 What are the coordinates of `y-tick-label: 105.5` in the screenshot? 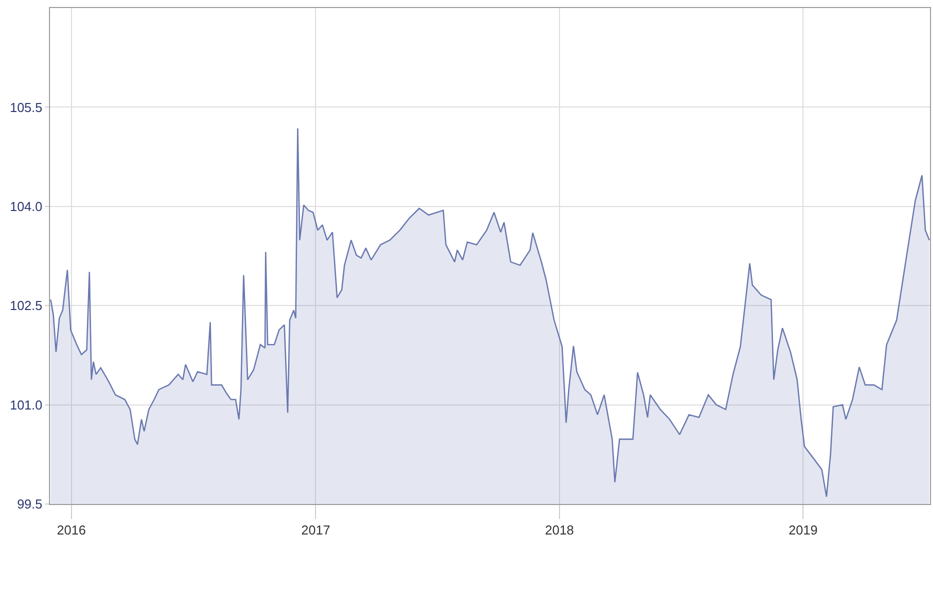 It's located at (26, 107).